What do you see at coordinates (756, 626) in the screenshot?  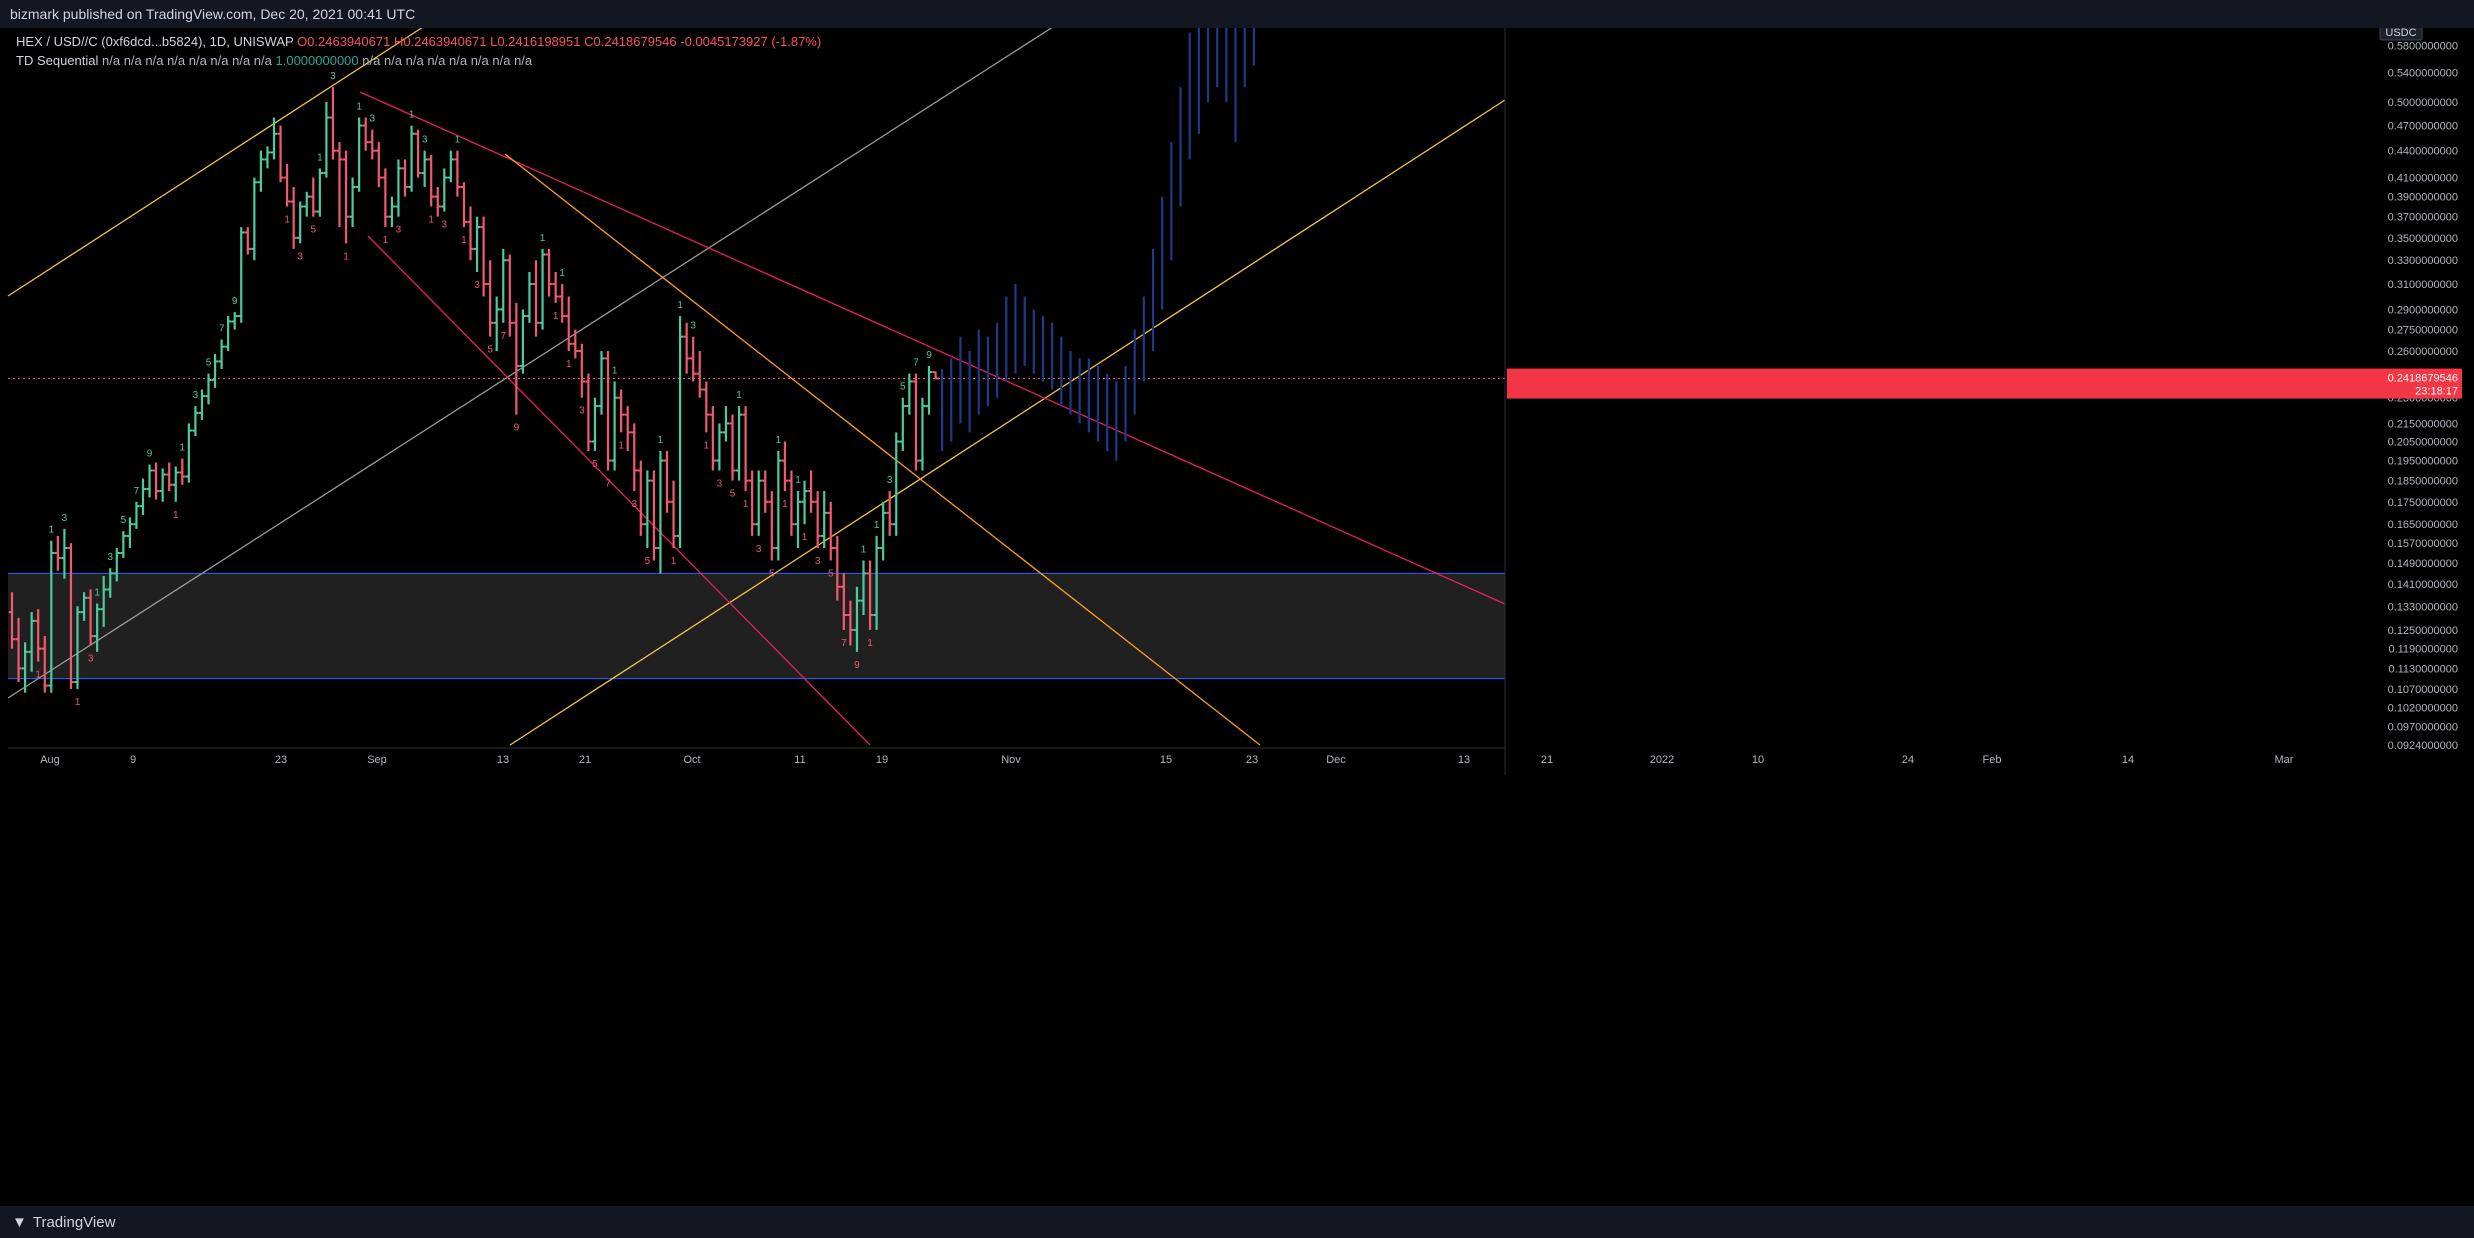 I see `support-zone-fill` at bounding box center [756, 626].